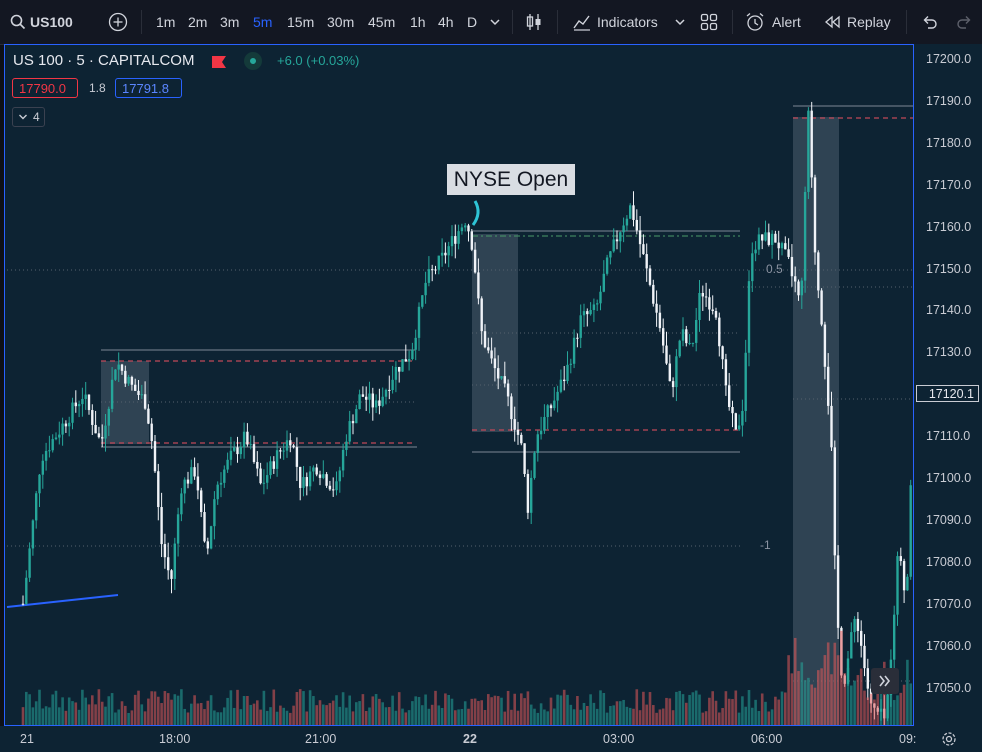 The width and height of the screenshot is (982, 752). Describe the element at coordinates (949, 478) in the screenshot. I see `price-axis-label: 17100.0` at that location.